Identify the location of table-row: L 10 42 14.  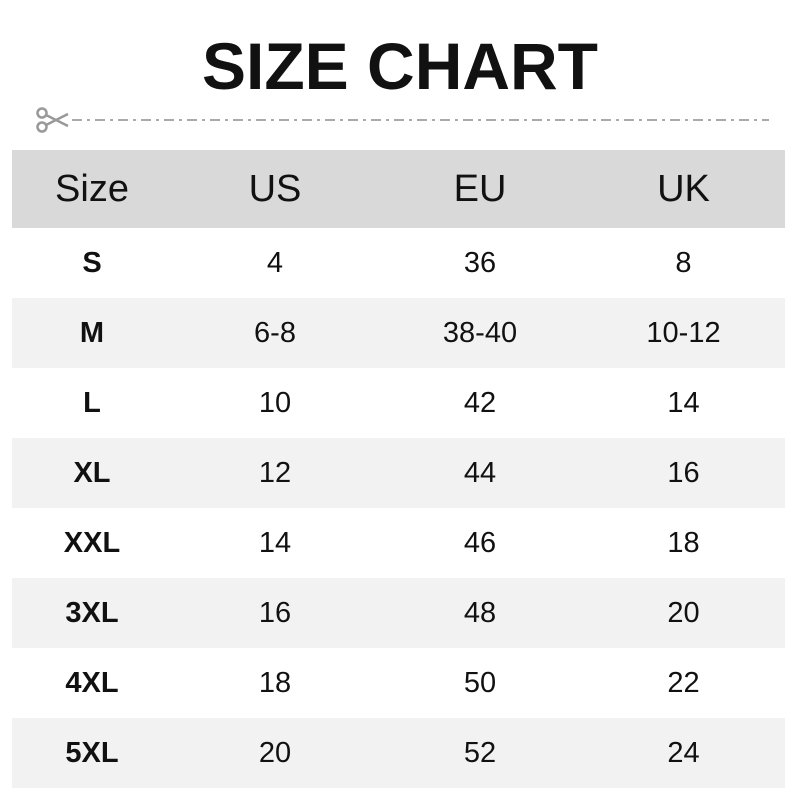
(398, 403).